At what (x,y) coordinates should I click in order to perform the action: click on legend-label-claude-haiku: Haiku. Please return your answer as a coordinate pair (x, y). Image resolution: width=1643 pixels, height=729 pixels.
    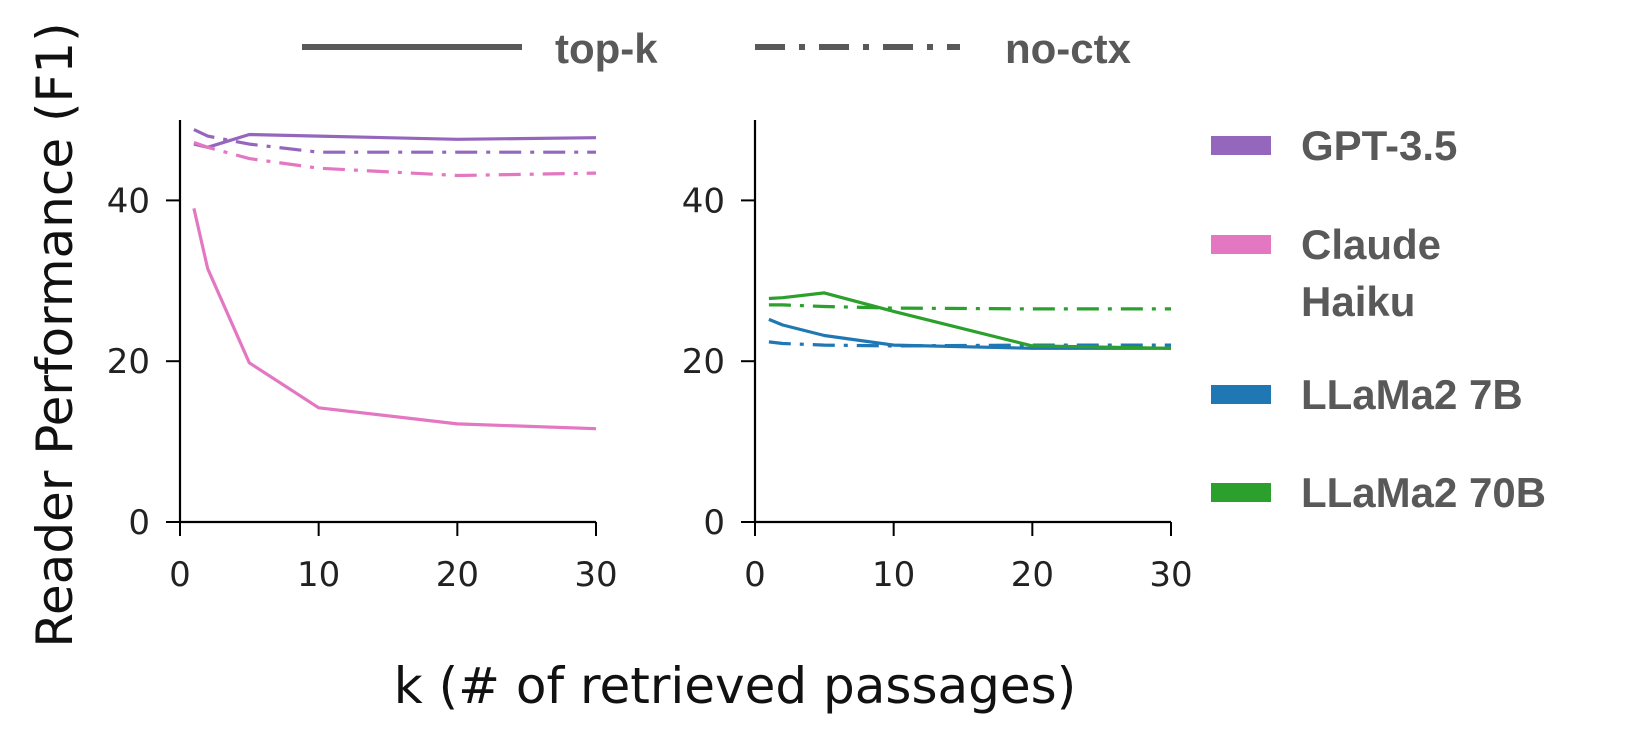
    Looking at the image, I should click on (1358, 301).